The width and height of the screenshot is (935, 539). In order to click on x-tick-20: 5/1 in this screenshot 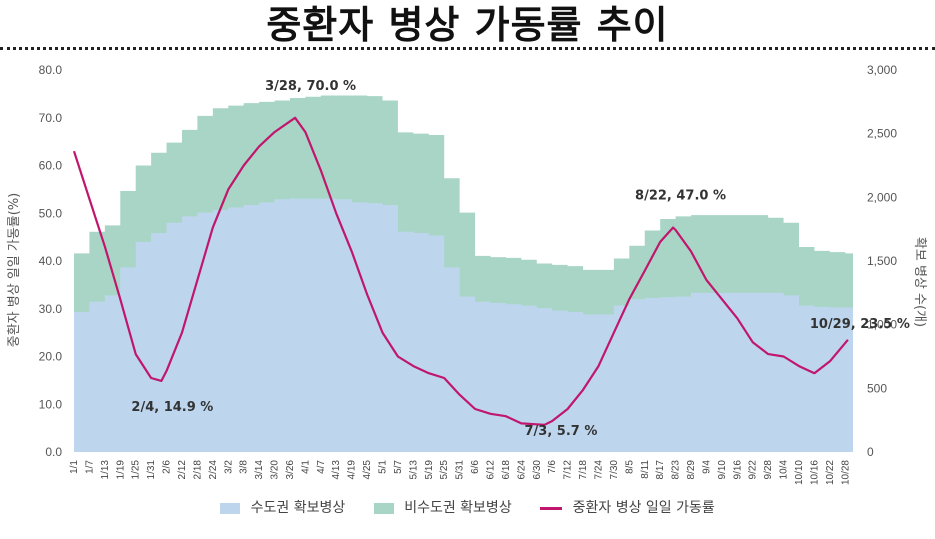, I will do `click(383, 467)`.